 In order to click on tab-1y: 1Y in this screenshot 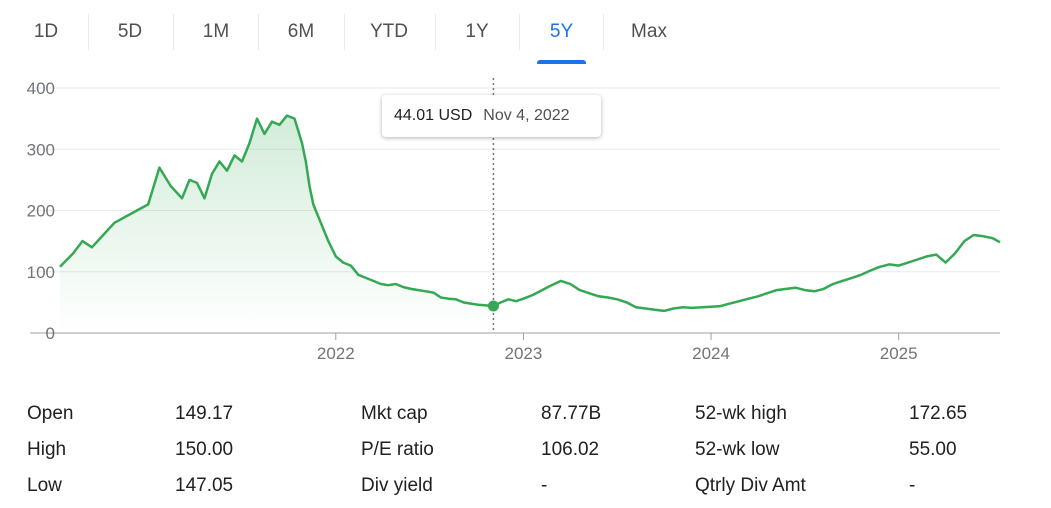, I will do `click(477, 31)`.